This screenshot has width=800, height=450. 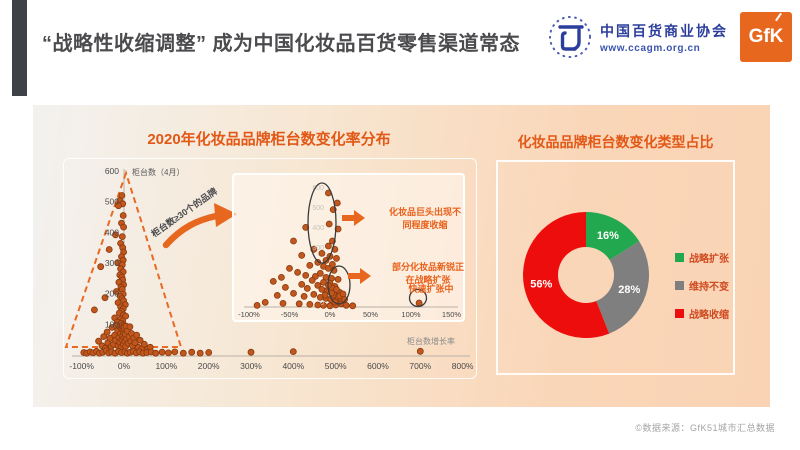 I want to click on svg-text: 100, so click(x=112, y=324).